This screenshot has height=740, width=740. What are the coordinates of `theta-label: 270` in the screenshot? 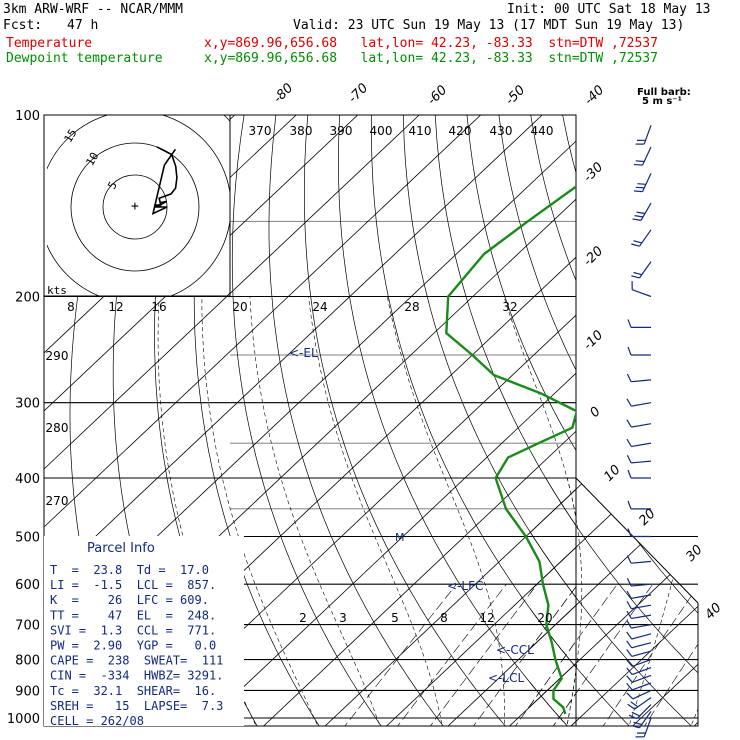 It's located at (57, 501).